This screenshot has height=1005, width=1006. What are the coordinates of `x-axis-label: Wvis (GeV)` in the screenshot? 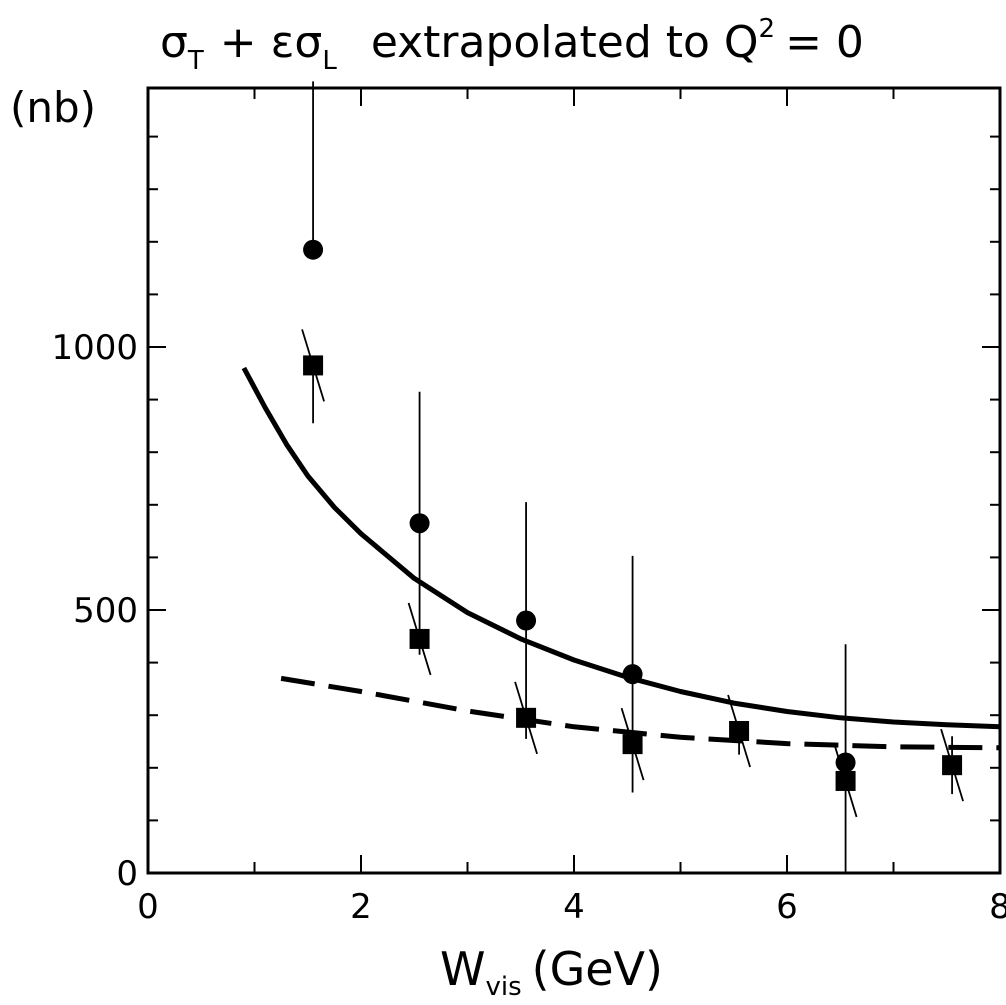 It's located at (551, 972).